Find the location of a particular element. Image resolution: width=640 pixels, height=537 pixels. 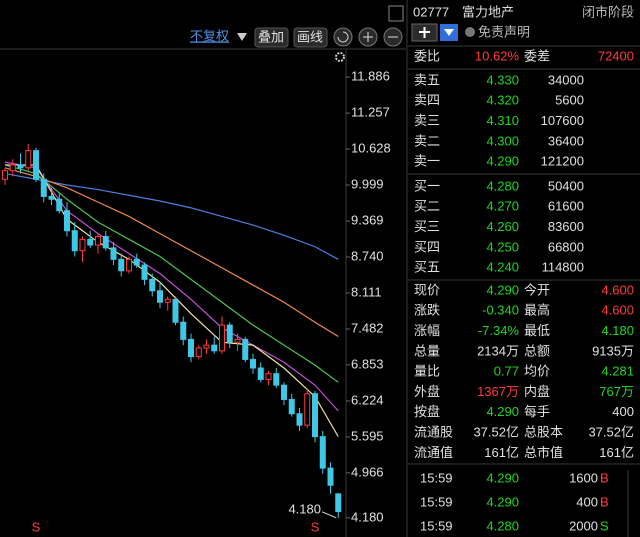

book-volume: 5600 is located at coordinates (569, 100).